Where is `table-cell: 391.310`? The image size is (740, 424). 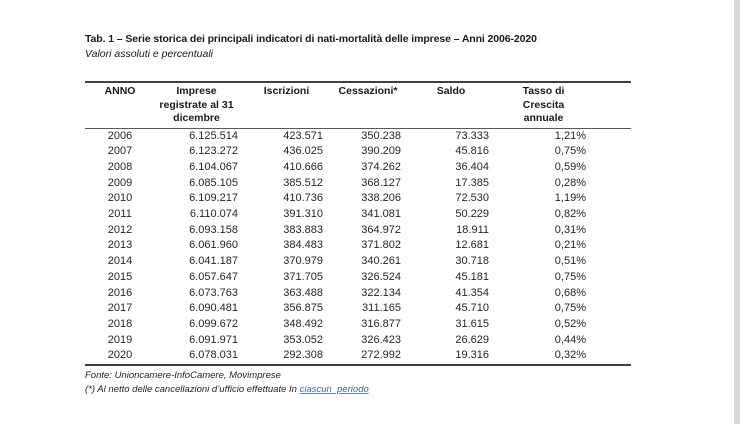 table-cell: 391.310 is located at coordinates (303, 214).